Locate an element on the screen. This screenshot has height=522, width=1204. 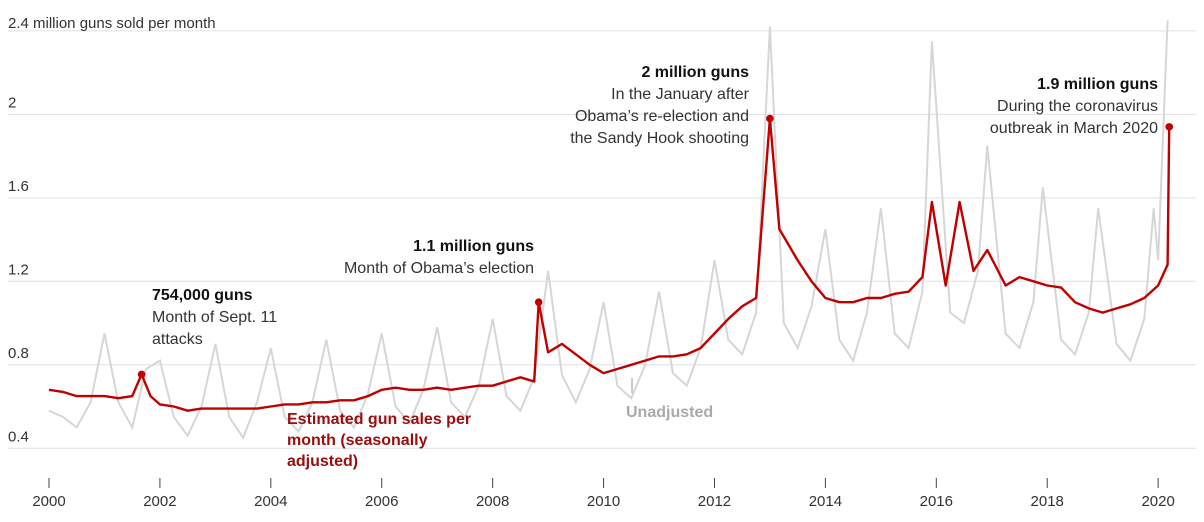
annotation-jan13-value: 2 million guns is located at coordinates (695, 72).